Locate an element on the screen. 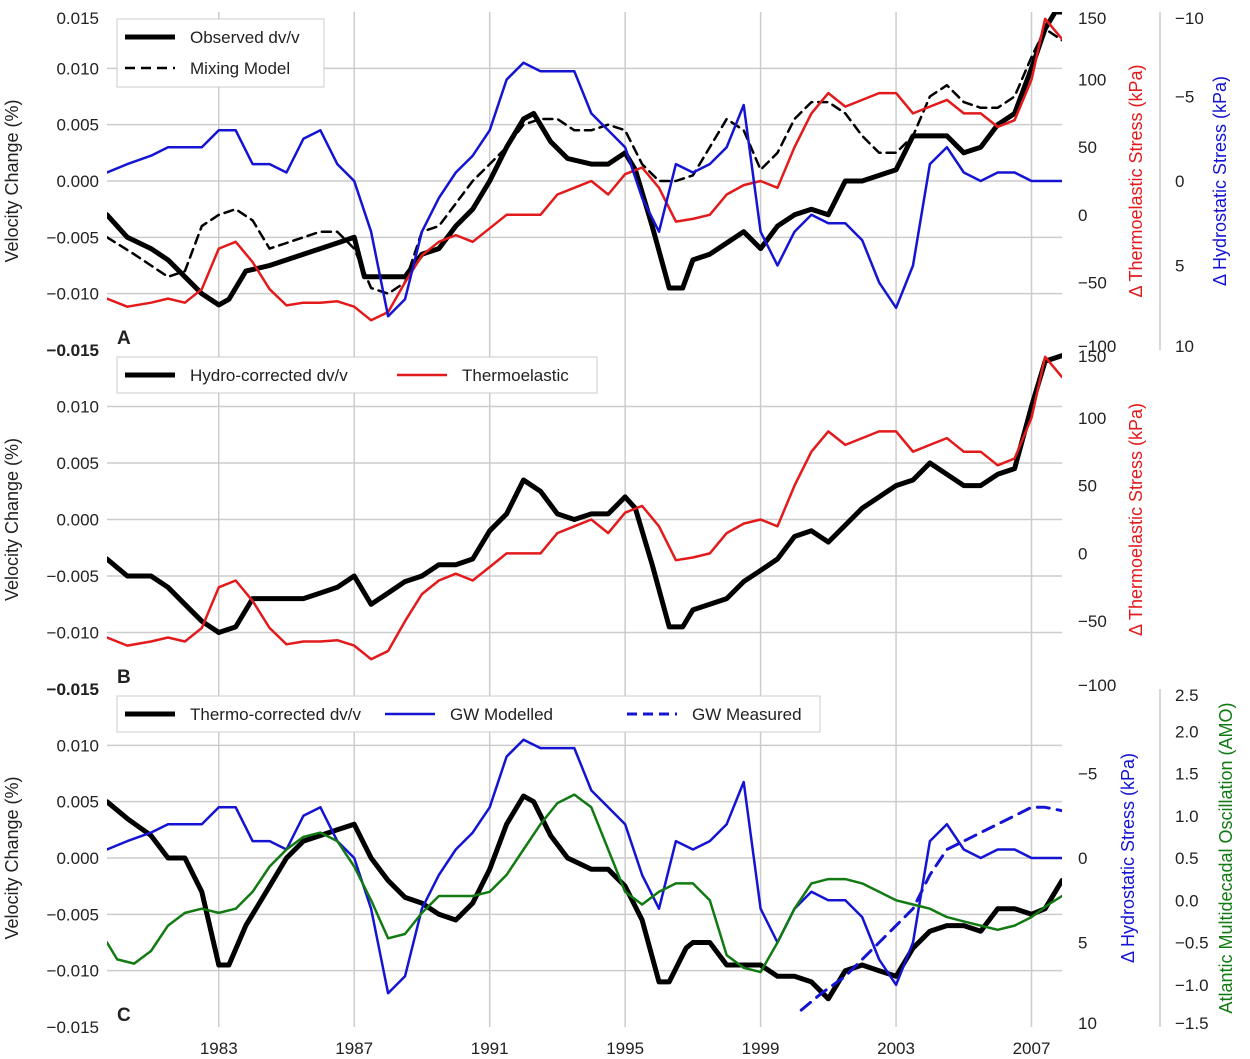 The image size is (1250, 1059). amo-axis-tick-label: 2.5 is located at coordinates (1187, 695).